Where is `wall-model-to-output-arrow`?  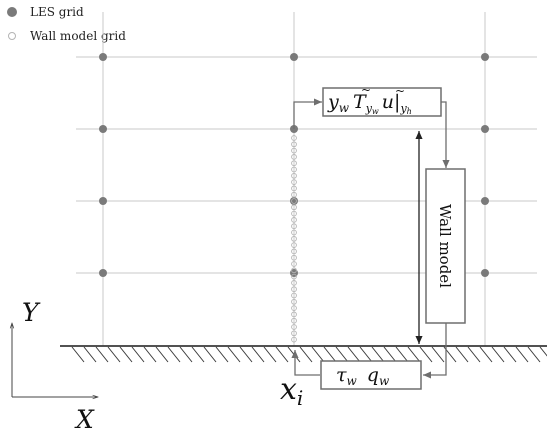 wall-model-to-output-arrow is located at coordinates (435, 351).